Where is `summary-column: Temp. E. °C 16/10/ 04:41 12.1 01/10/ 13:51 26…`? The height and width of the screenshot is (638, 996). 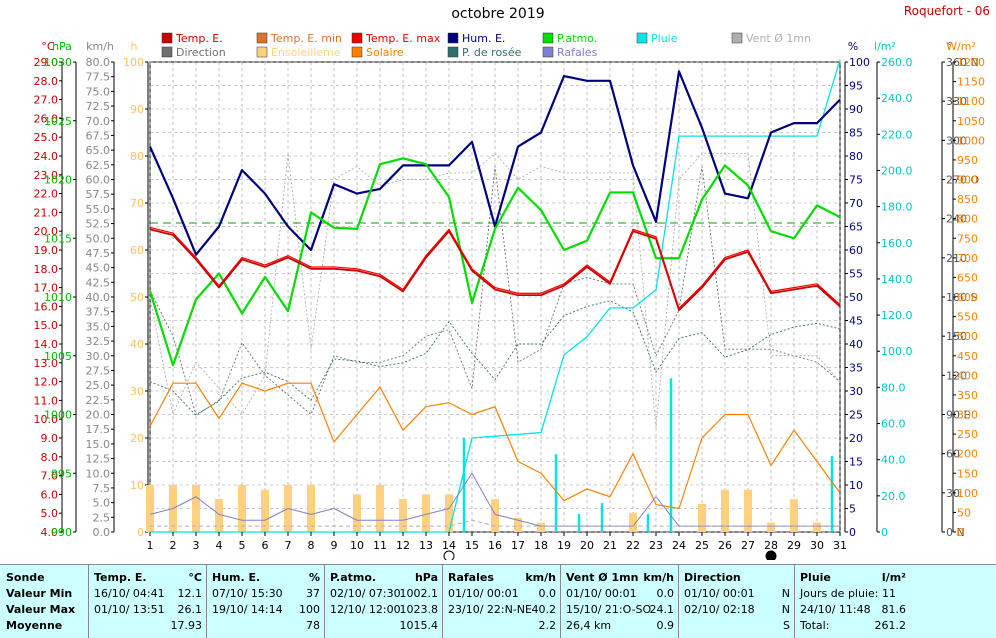
summary-column: Temp. E. °C 16/10/ 04:41 12.1 01/10/ 13:51 26… is located at coordinates (147, 601).